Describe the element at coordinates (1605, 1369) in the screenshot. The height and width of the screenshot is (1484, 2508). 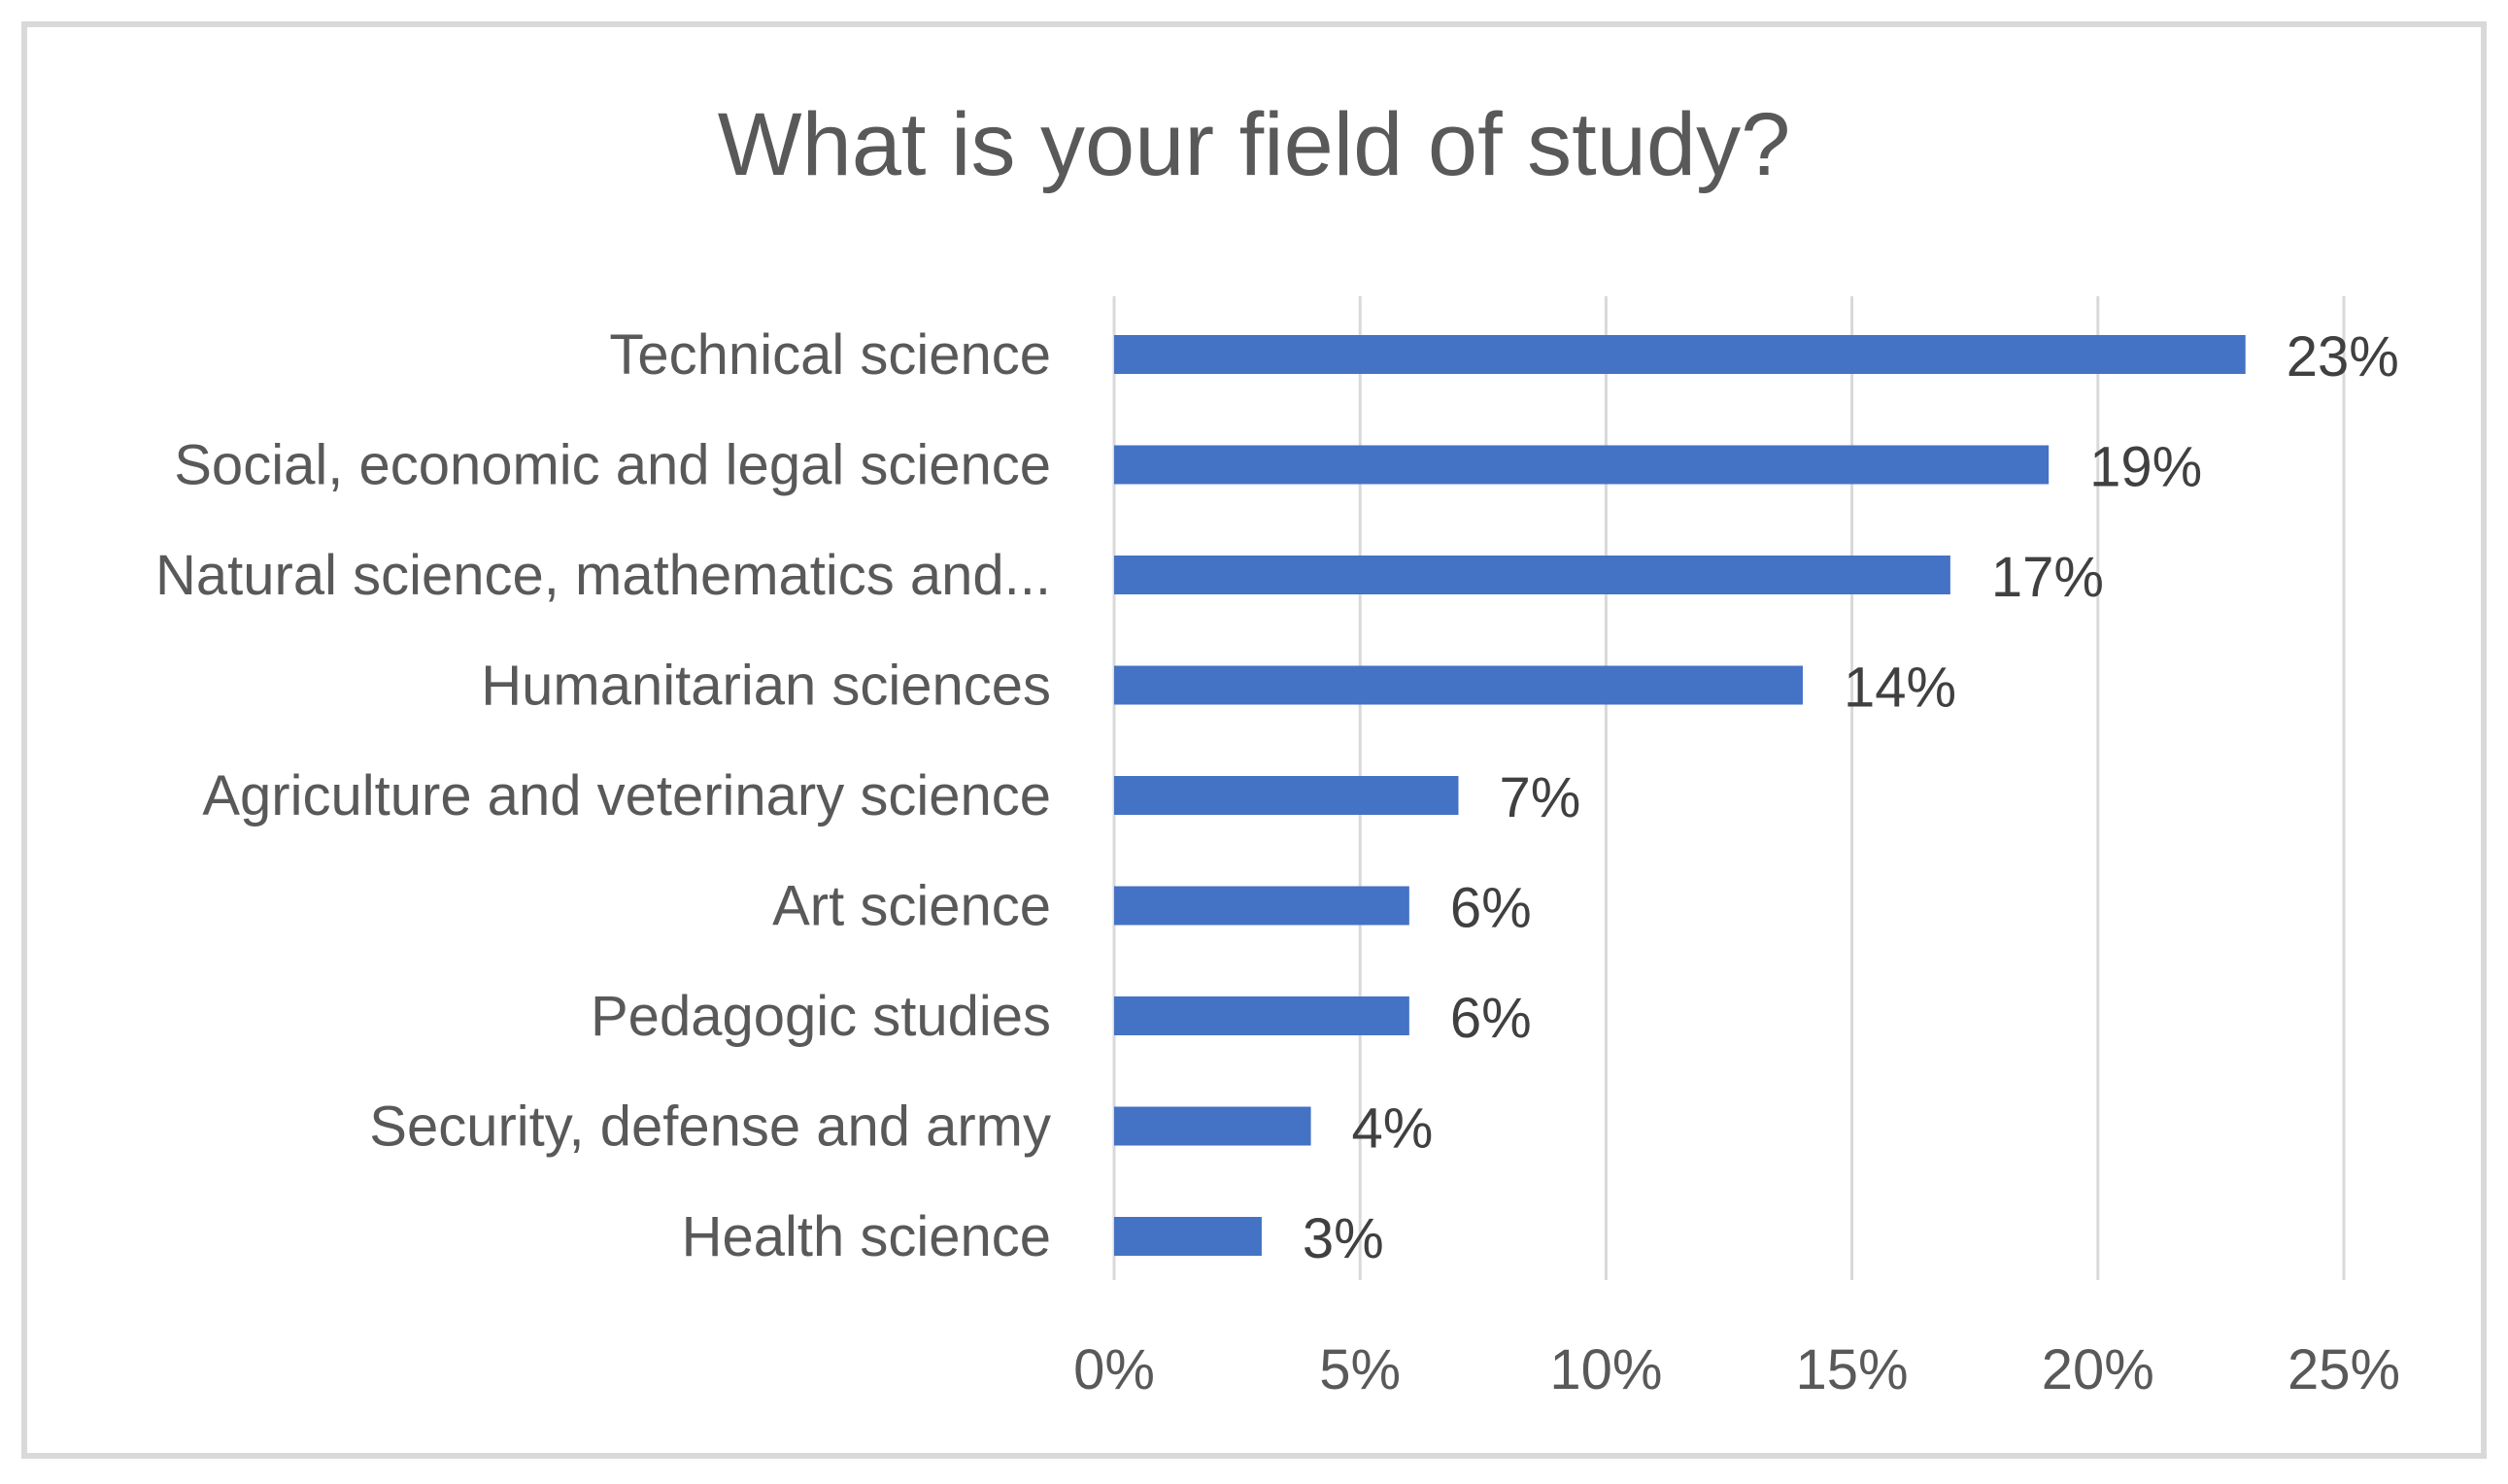
I see `x-tick-label: 10%` at that location.